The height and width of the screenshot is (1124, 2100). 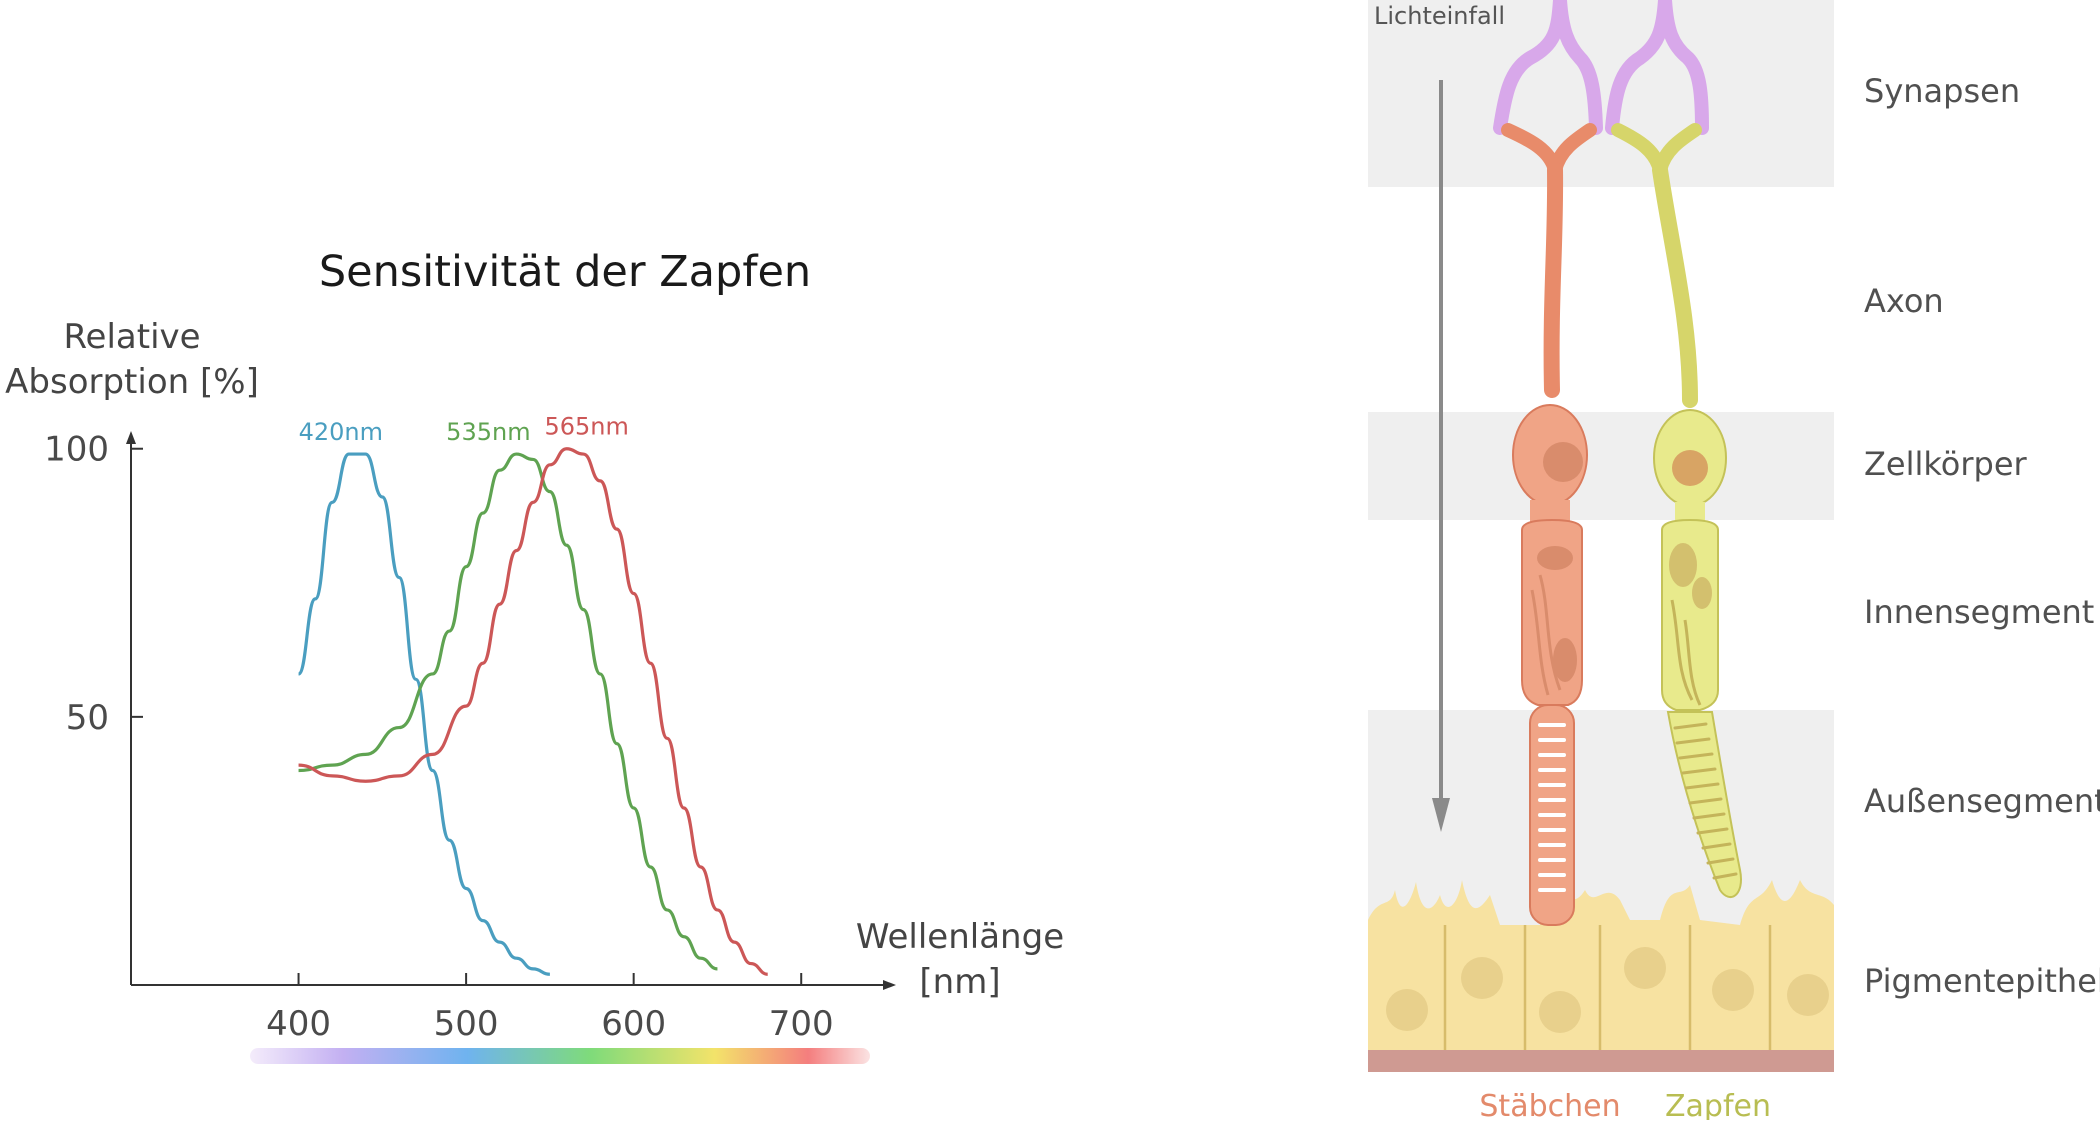 I want to click on chart-title: Sensitivität der Zapfen, so click(x=565, y=272).